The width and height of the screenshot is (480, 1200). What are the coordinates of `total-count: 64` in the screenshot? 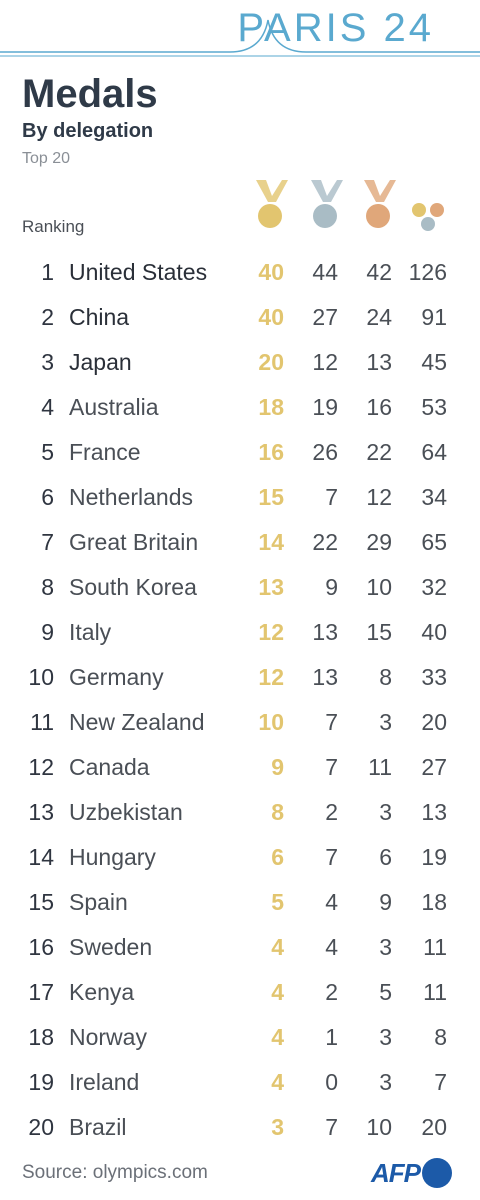 It's located at (434, 452).